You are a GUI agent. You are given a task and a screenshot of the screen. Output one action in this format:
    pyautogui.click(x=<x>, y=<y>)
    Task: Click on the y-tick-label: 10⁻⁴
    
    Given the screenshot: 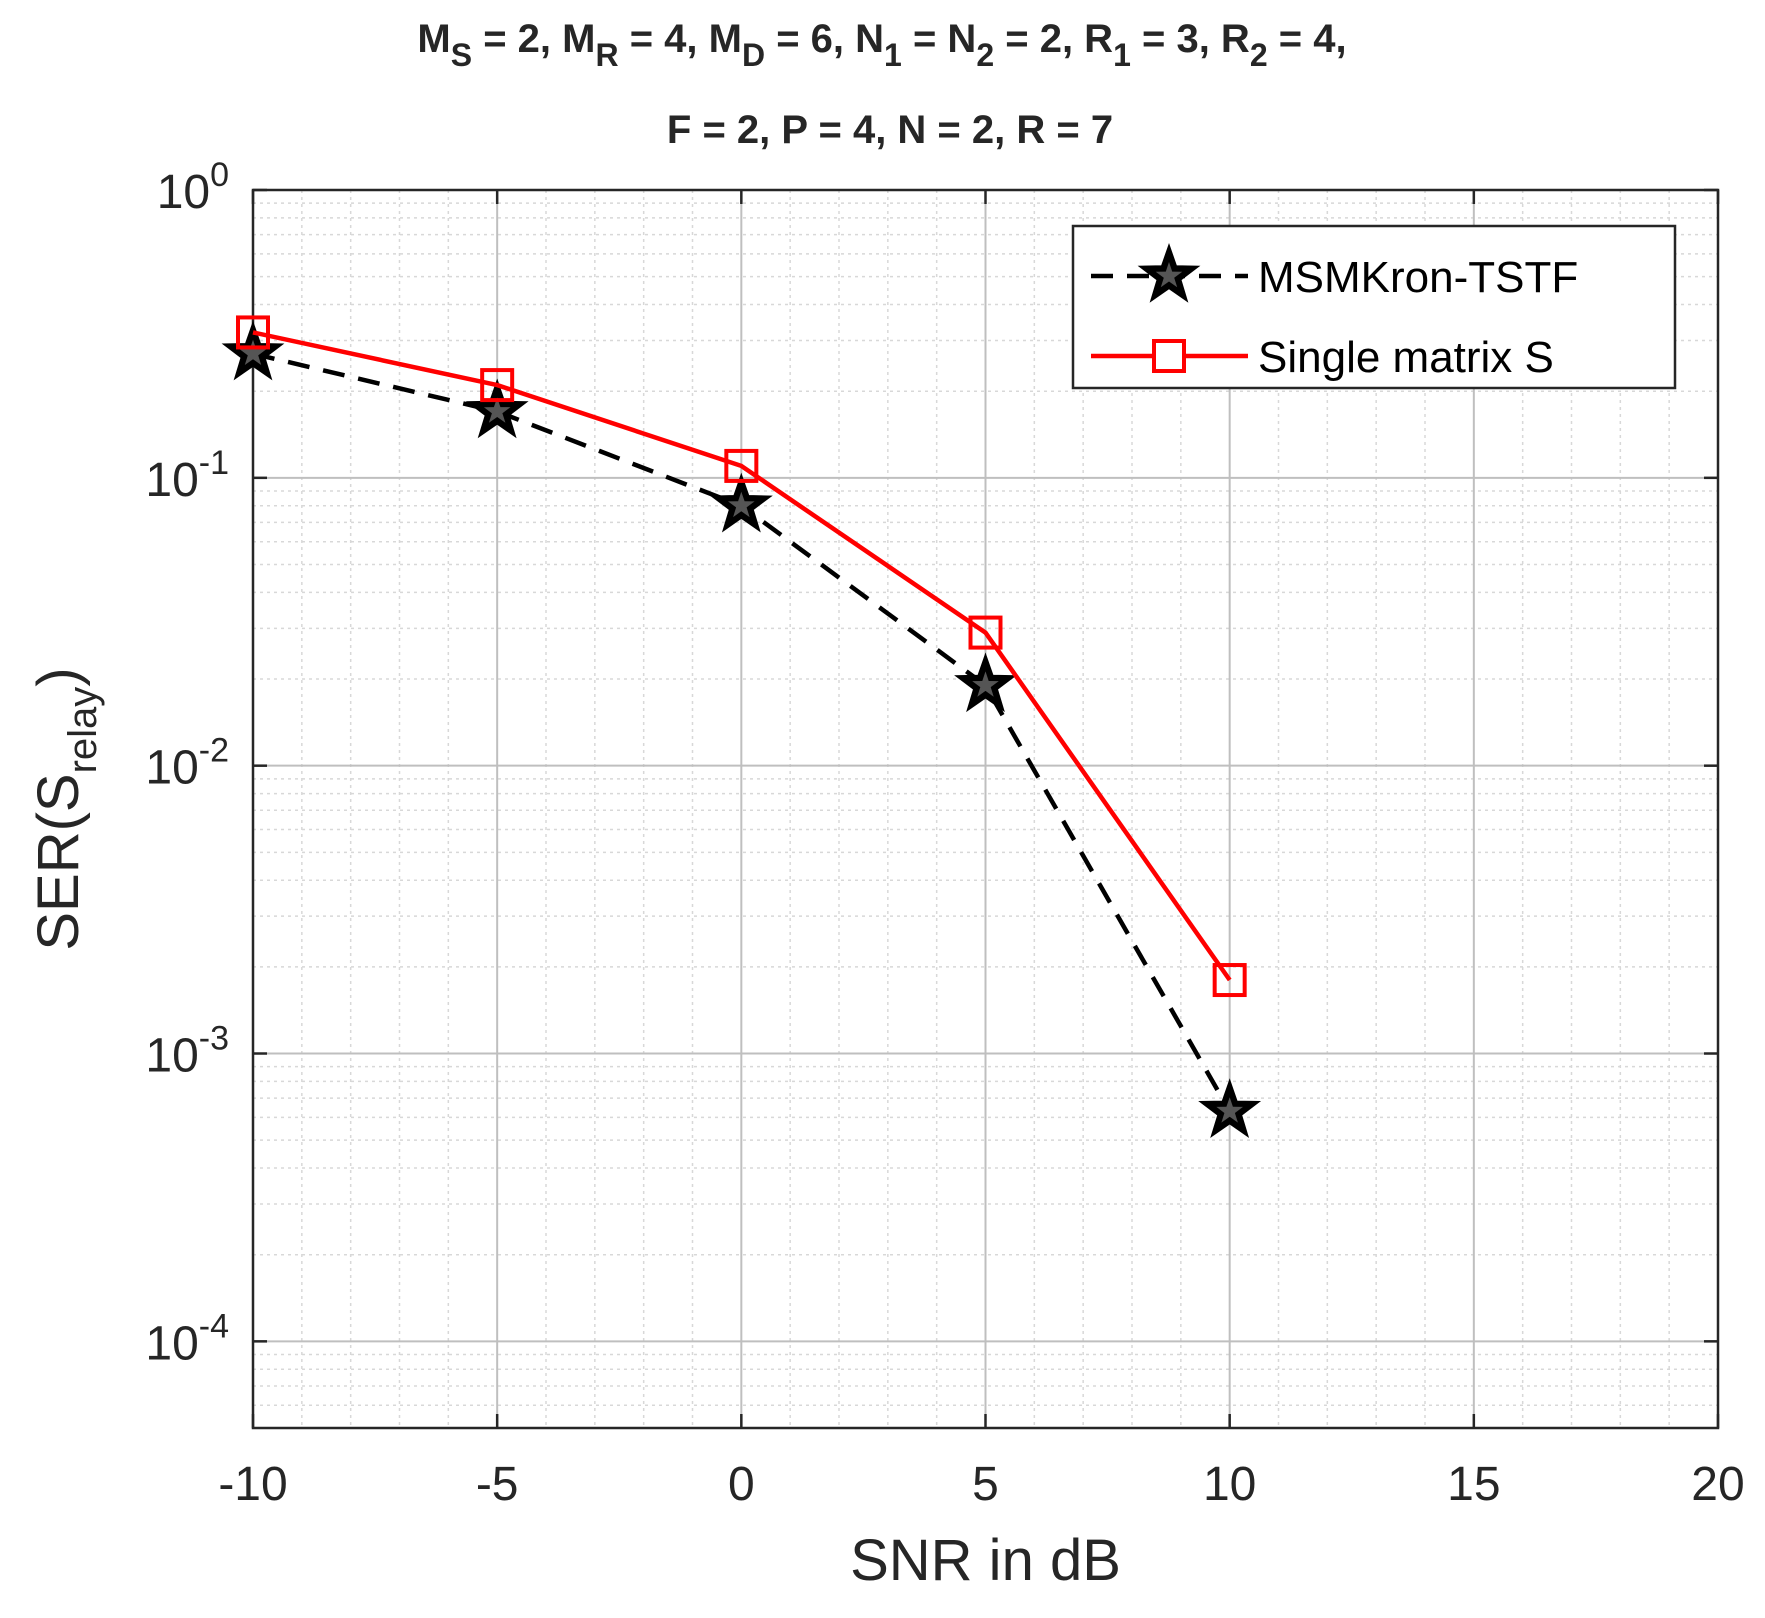 What is the action you would take?
    pyautogui.click(x=187, y=1338)
    